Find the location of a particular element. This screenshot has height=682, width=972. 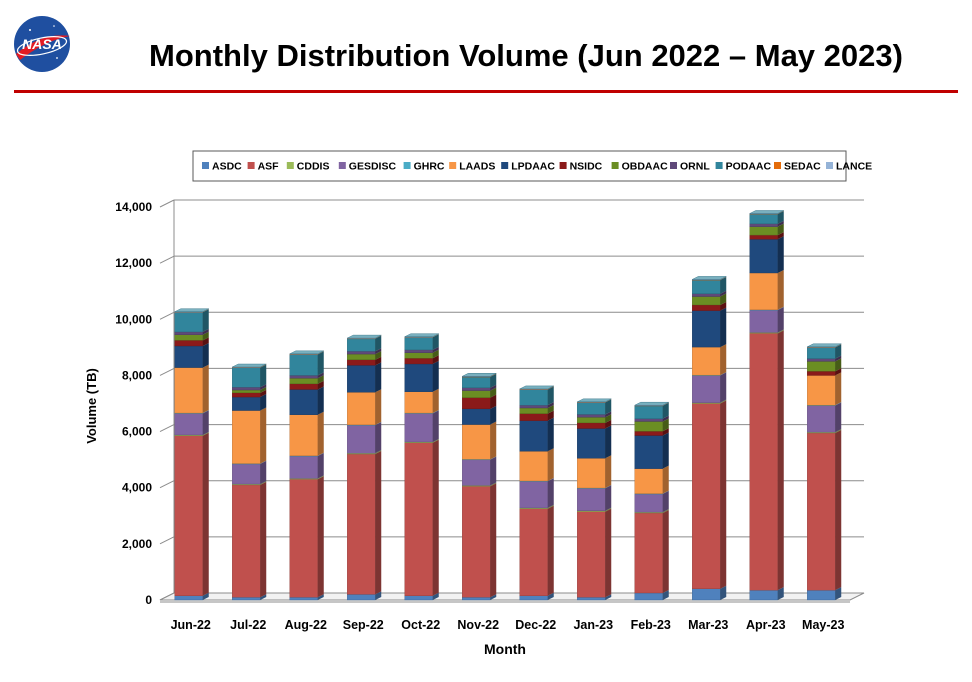

bar-top-cap is located at coordinates (766, 212).